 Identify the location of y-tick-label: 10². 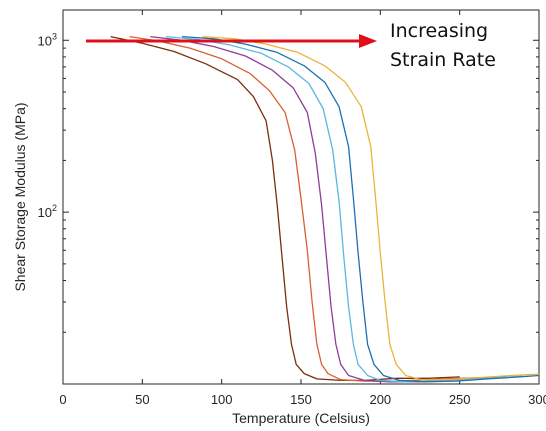
(47, 211).